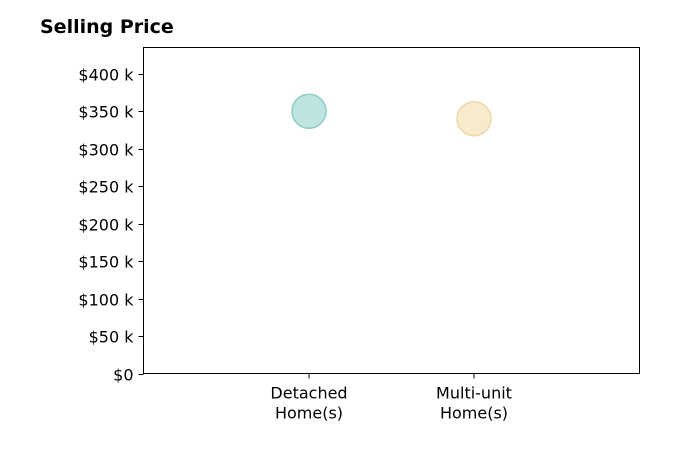 Image resolution: width=679 pixels, height=462 pixels. I want to click on y-tick-label: $300 k, so click(106, 150).